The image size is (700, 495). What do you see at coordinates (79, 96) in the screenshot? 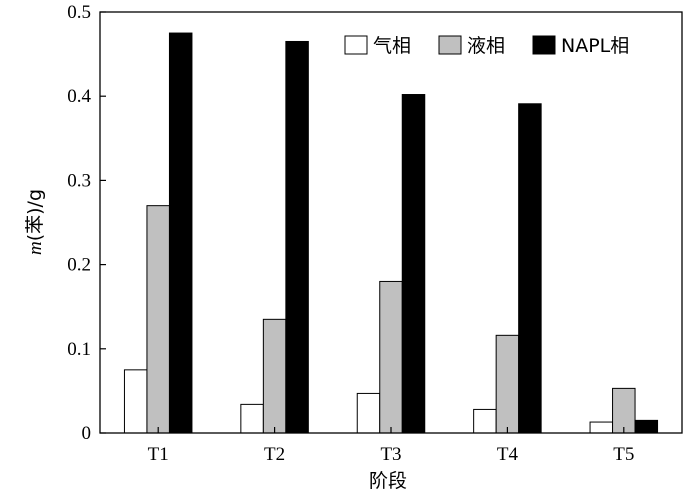
I see `y-tick-label: 0.4` at bounding box center [79, 96].